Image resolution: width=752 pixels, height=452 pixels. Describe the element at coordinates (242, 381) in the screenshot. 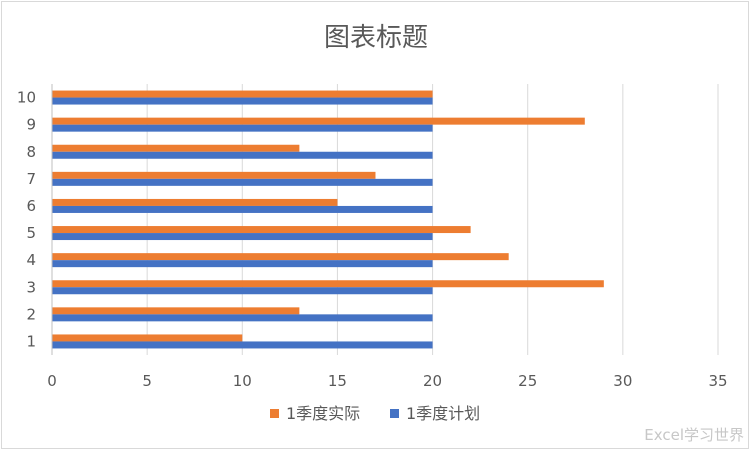

I see `x-tick-label-10: 10` at that location.